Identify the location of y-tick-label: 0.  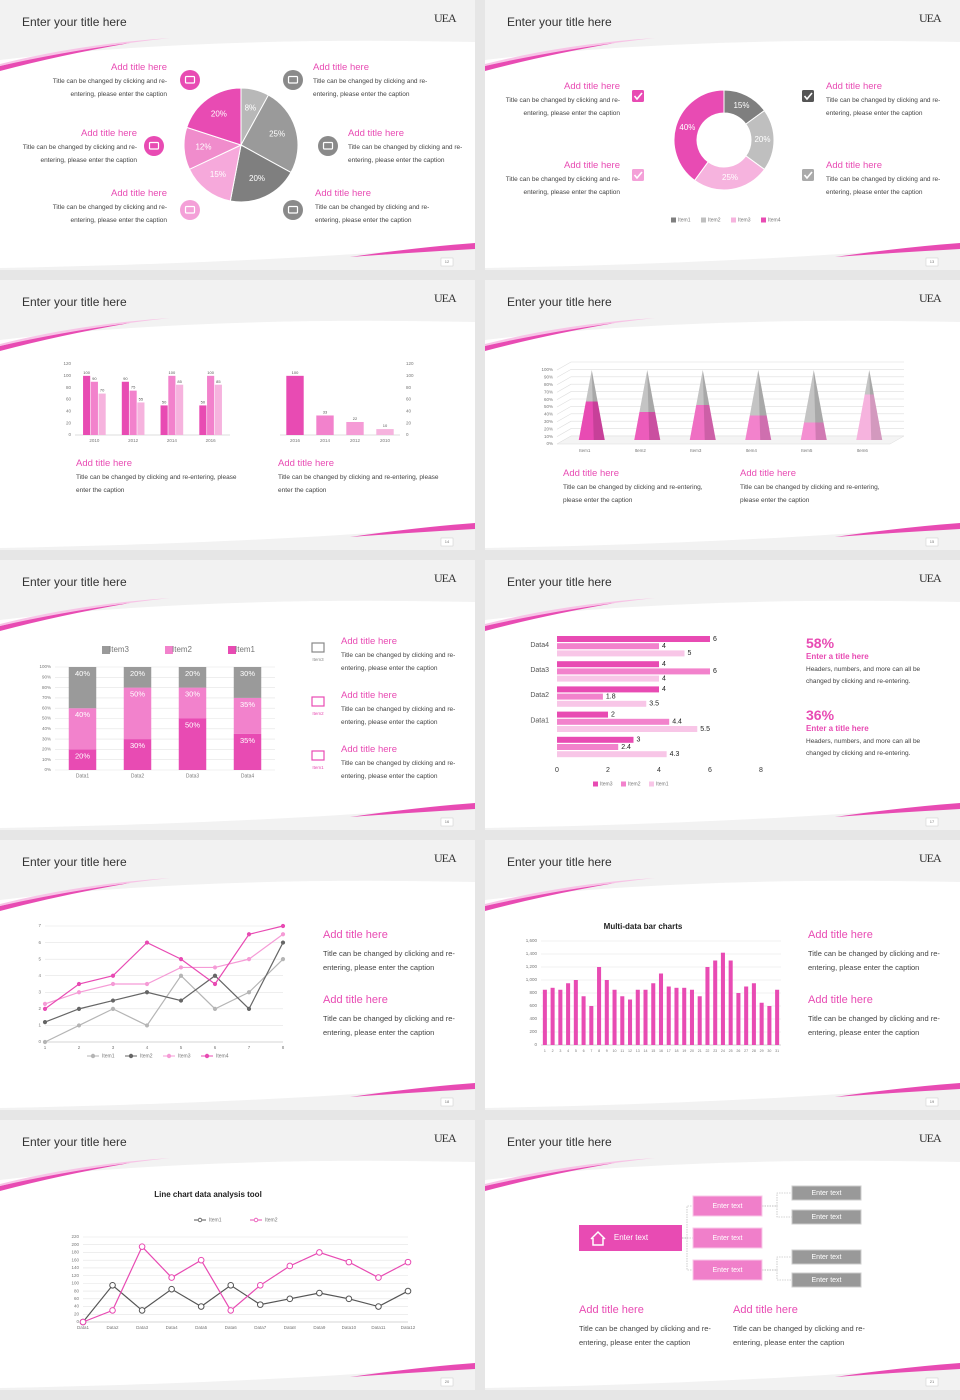
(77, 1321).